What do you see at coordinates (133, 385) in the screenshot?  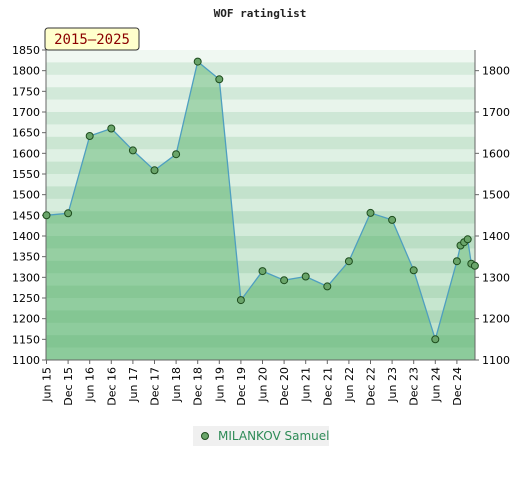 I see `x-tick-label: Jun 17` at bounding box center [133, 385].